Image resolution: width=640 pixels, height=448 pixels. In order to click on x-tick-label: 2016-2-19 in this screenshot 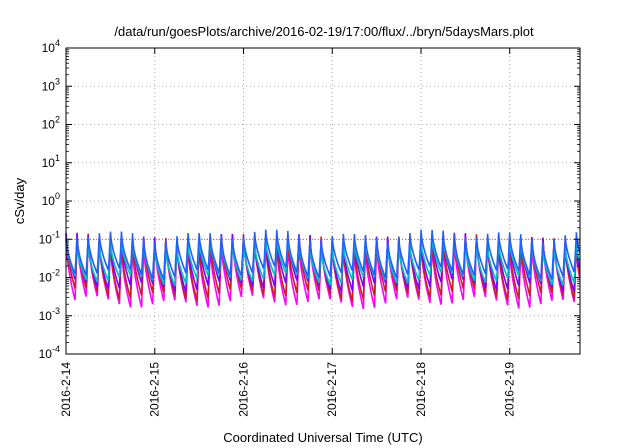, I will do `click(510, 389)`.